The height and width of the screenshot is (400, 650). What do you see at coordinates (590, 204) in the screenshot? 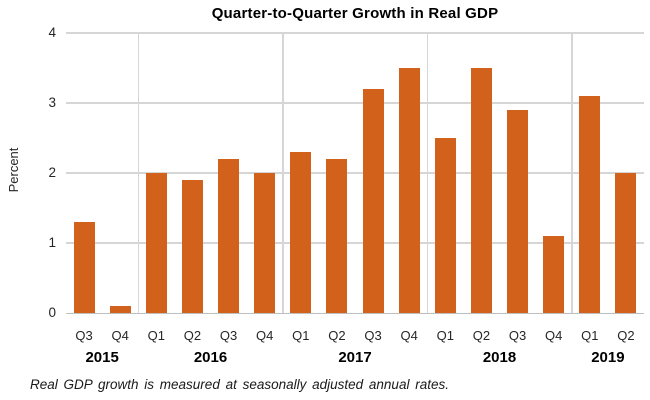
I see `bar-2019-Q1` at bounding box center [590, 204].